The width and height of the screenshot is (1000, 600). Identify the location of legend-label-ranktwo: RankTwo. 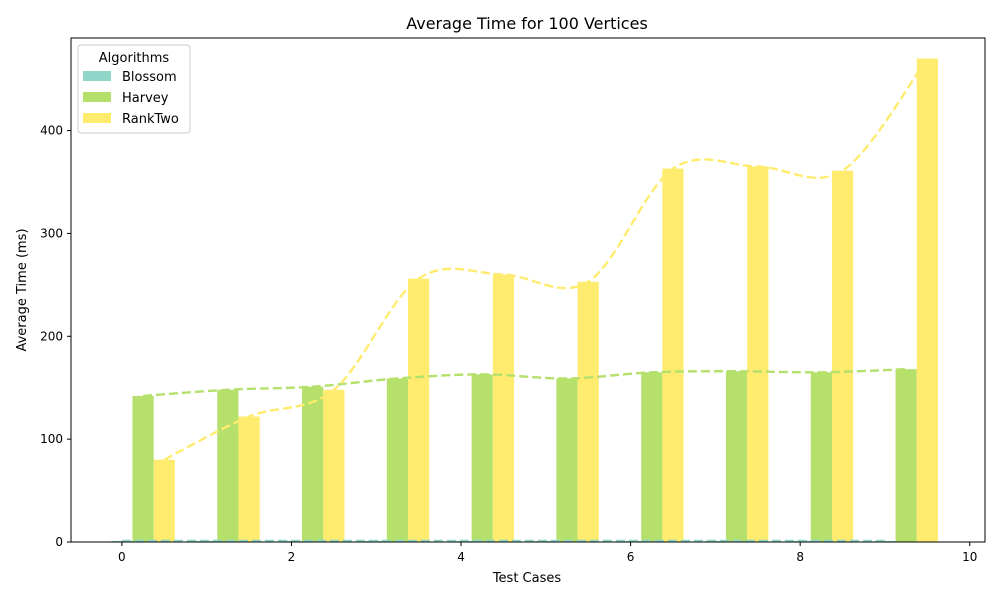
(150, 119).